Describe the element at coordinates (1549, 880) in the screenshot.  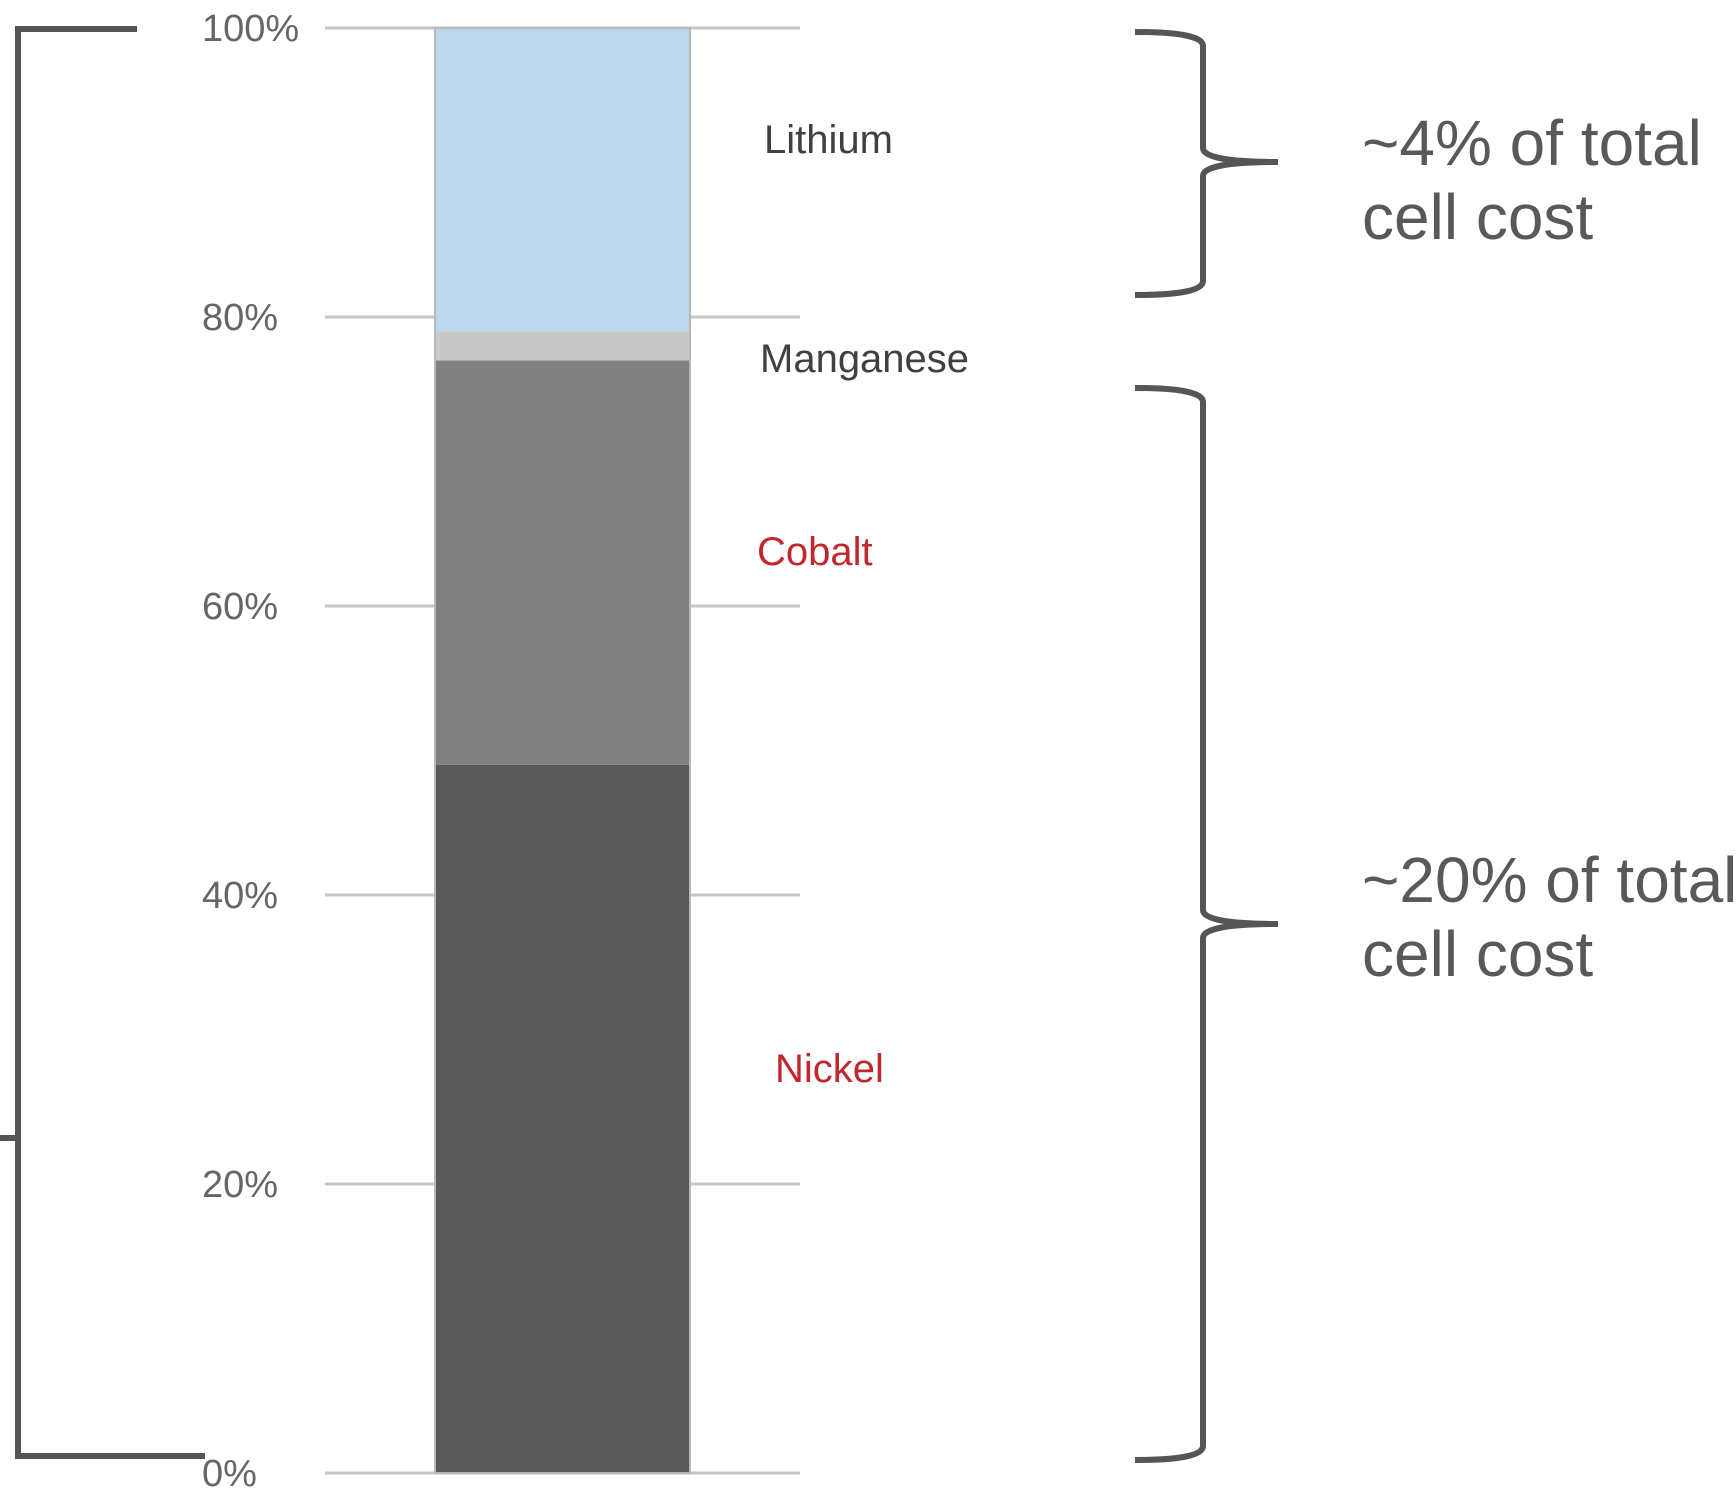
I see `annotation-label: ~20% of total` at that location.